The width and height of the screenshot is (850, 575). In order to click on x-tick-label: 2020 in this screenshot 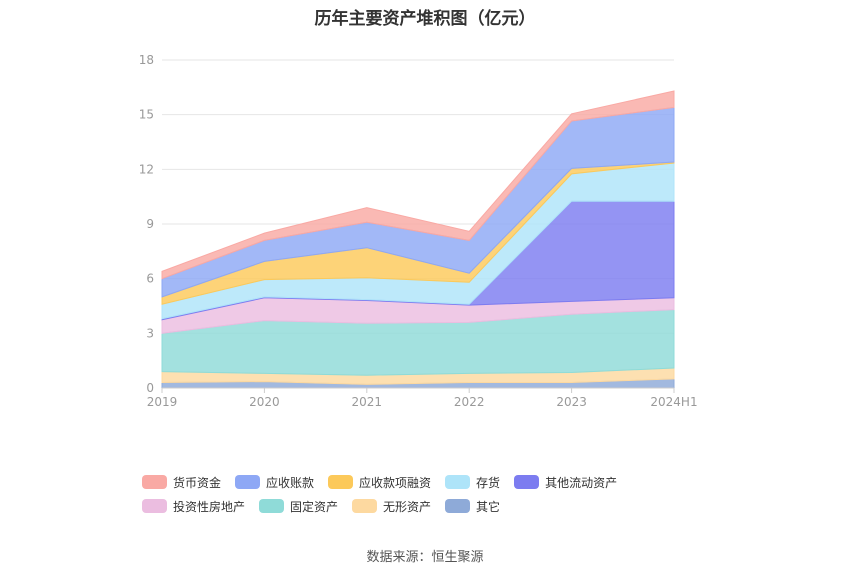, I will do `click(264, 402)`.